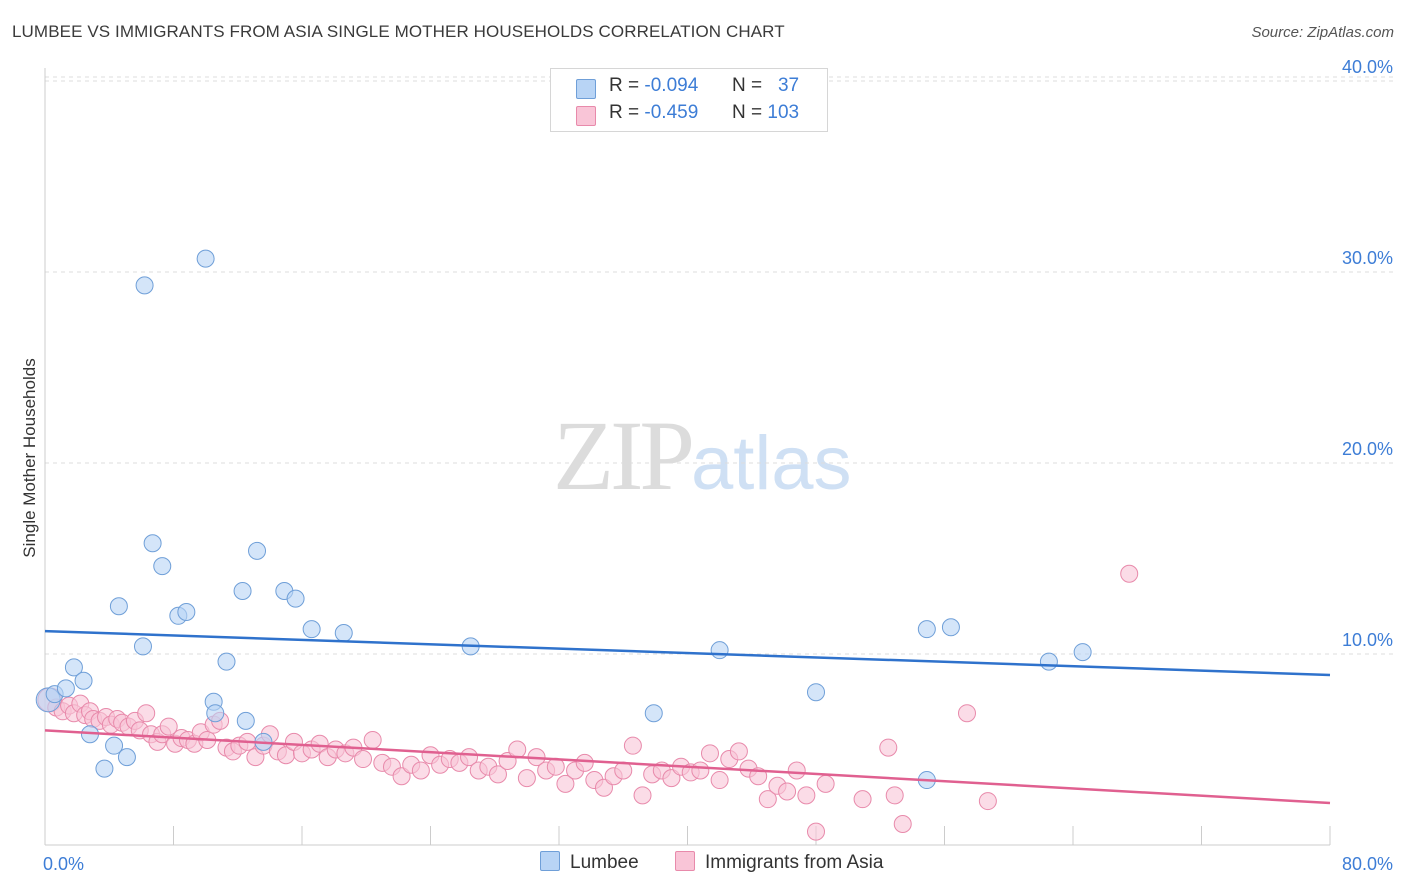  Describe the element at coordinates (624, 455) in the screenshot. I see `watermark-zip: ZIP` at that location.